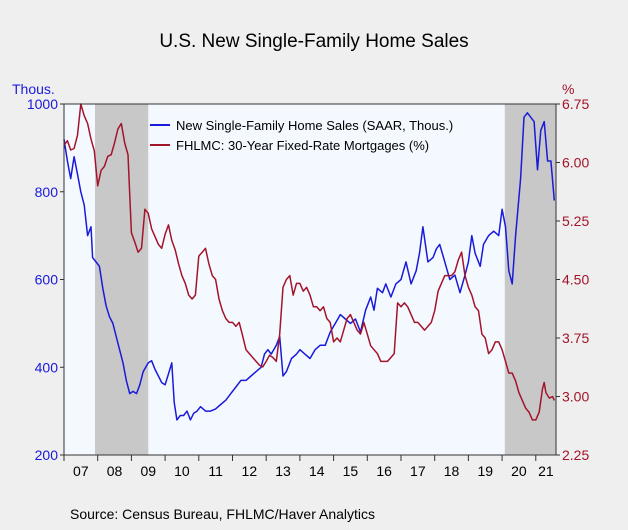  Describe the element at coordinates (546, 471) in the screenshot. I see `x-tick-label: 21` at that location.